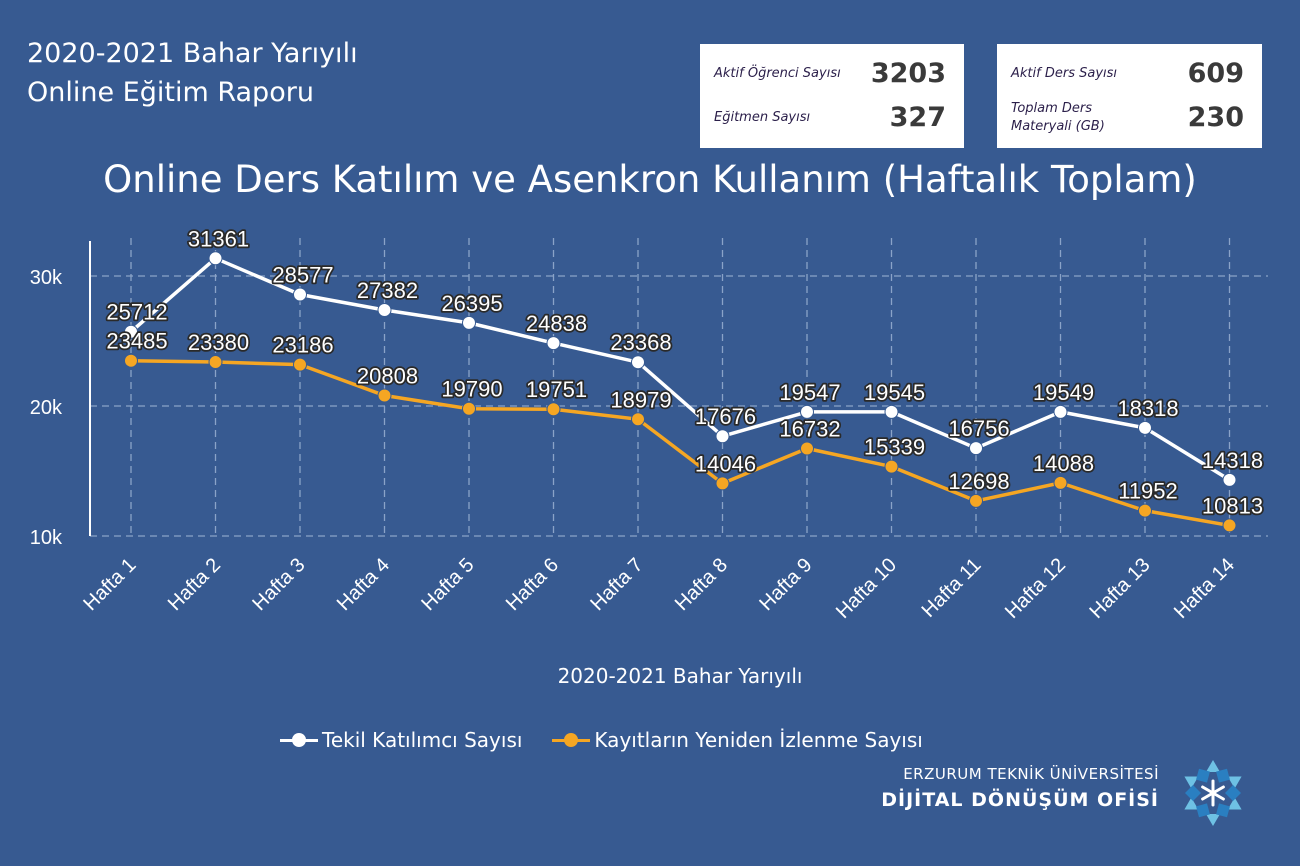  I want to click on data-label: 14046, so click(725, 463).